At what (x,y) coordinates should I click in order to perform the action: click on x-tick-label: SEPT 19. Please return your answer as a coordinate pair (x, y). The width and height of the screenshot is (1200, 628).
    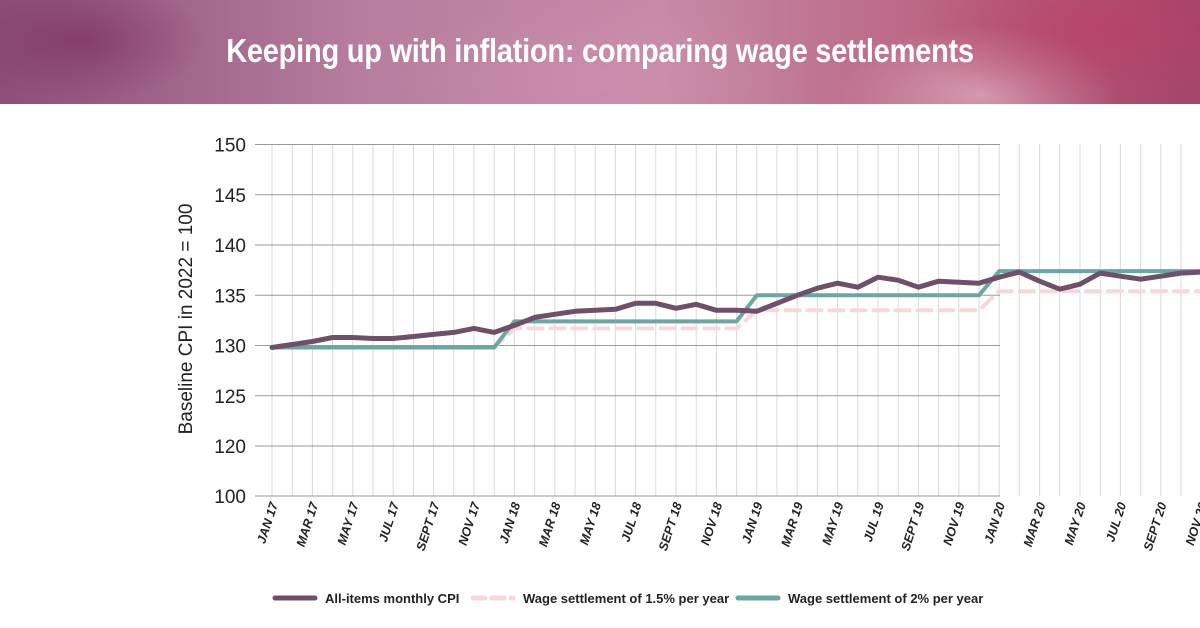
    Looking at the image, I should click on (912, 527).